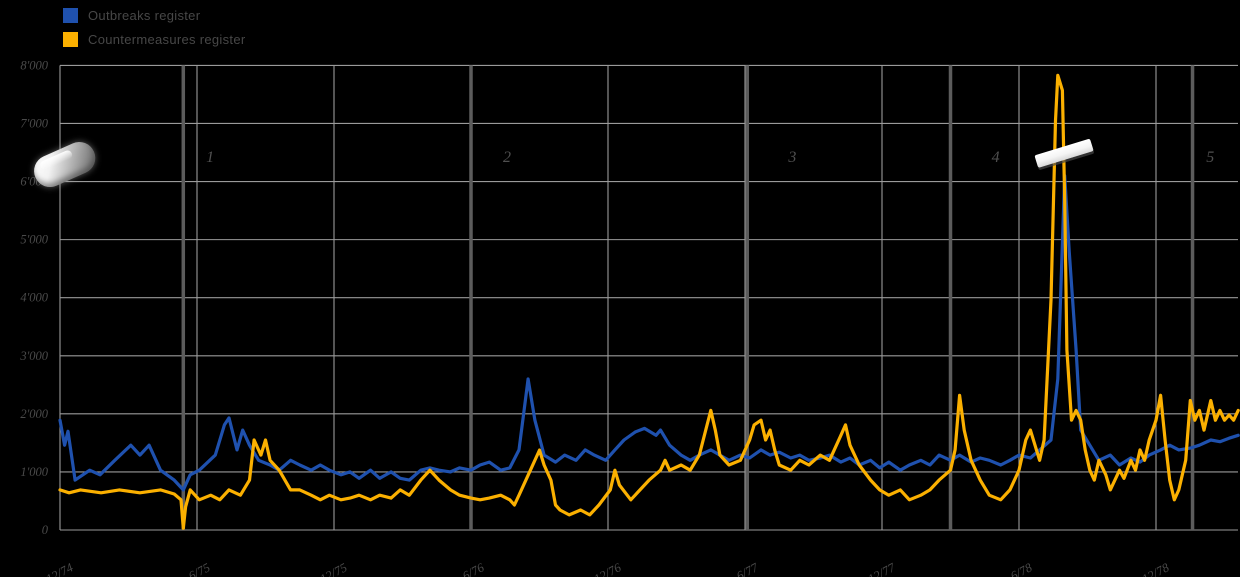  Describe the element at coordinates (210, 157) in the screenshot. I see `event-number-1: 1` at that location.